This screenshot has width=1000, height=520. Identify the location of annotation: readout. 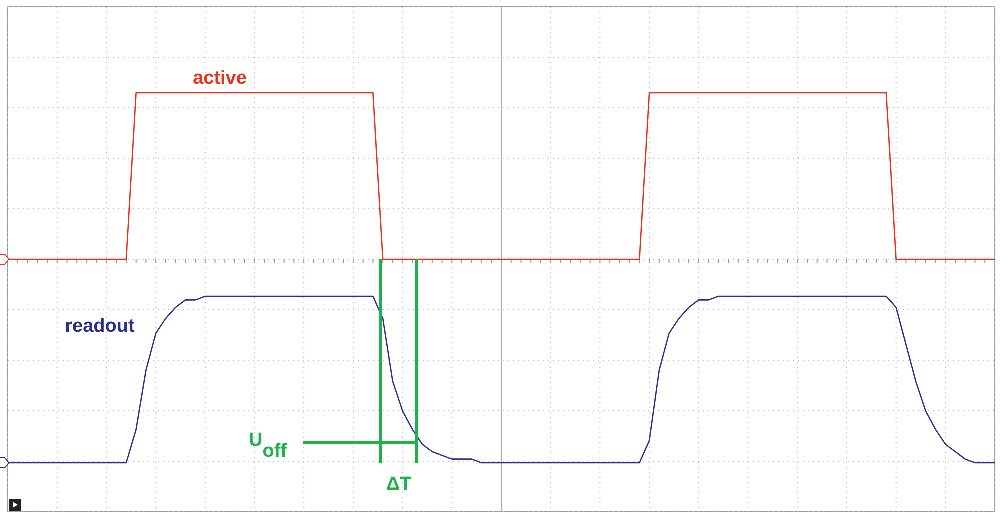
(100, 326).